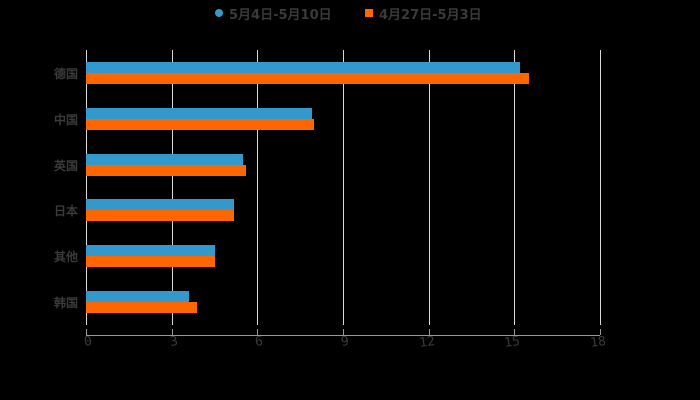 The image size is (700, 400). What do you see at coordinates (369, 13) in the screenshot?
I see `square-marker-icon` at bounding box center [369, 13].